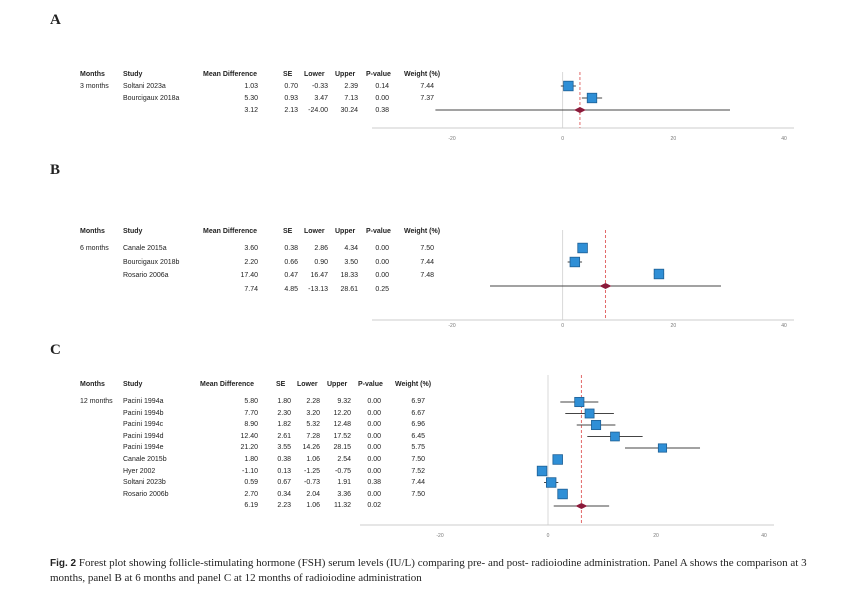 This screenshot has height=605, width=850. I want to click on cell-lower: 14.26, so click(311, 448).